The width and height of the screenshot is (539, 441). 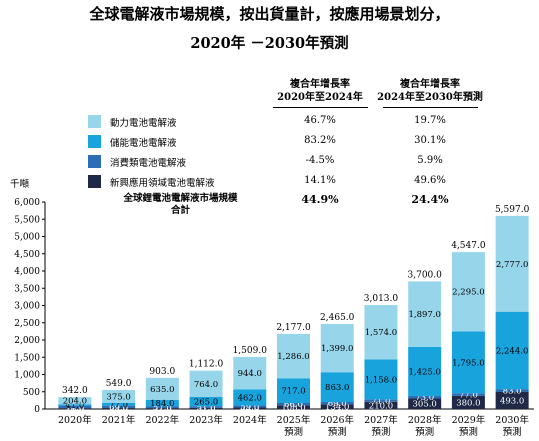 I want to click on bar-segment-label: 69.0, so click(x=118, y=408).